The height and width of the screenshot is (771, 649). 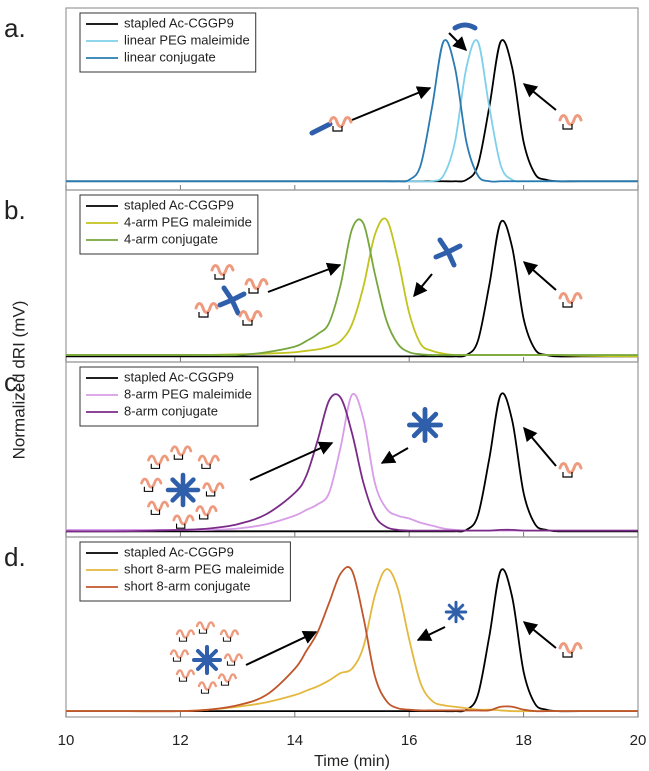 What do you see at coordinates (523, 740) in the screenshot?
I see `x-tick-label: 18` at bounding box center [523, 740].